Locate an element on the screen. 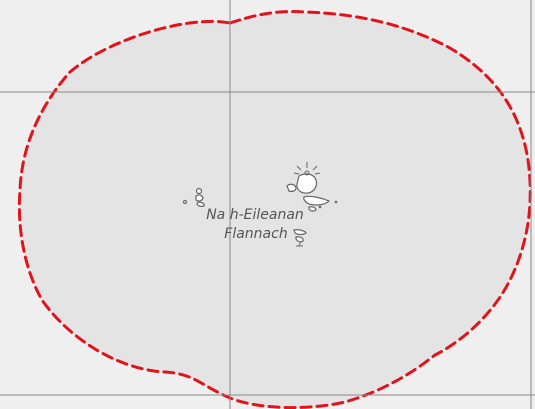 The height and width of the screenshot is (409, 535). lighthouse-icon is located at coordinates (307, 169).